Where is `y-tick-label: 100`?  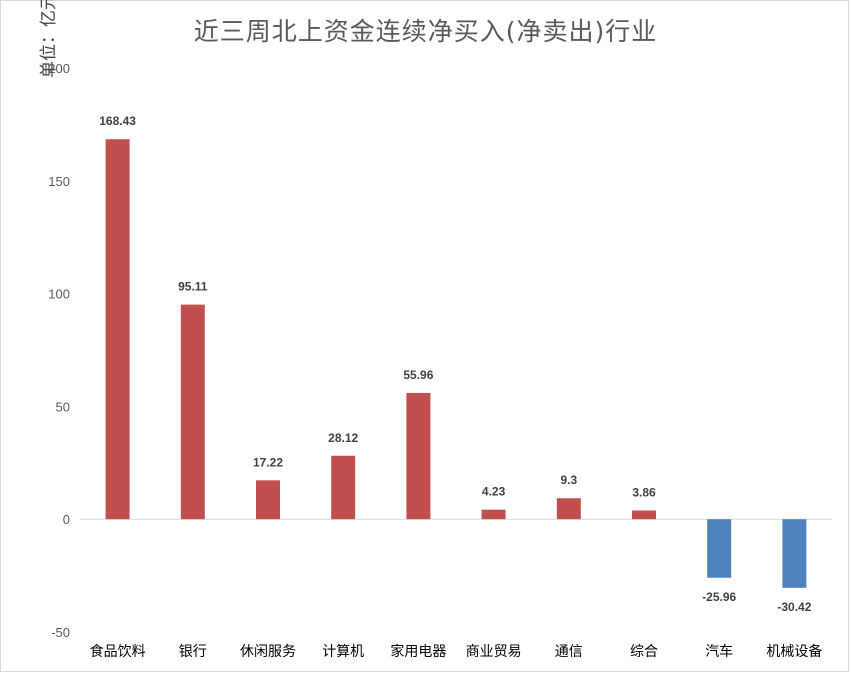 y-tick-label: 100 is located at coordinates (59, 294).